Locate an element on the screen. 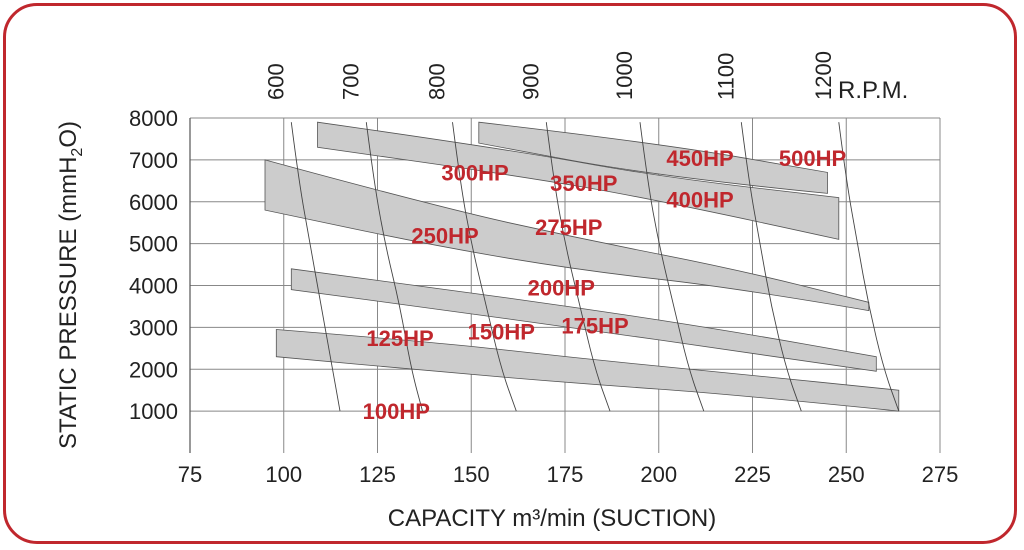  y-tick-label: 5000 is located at coordinates (153, 244).